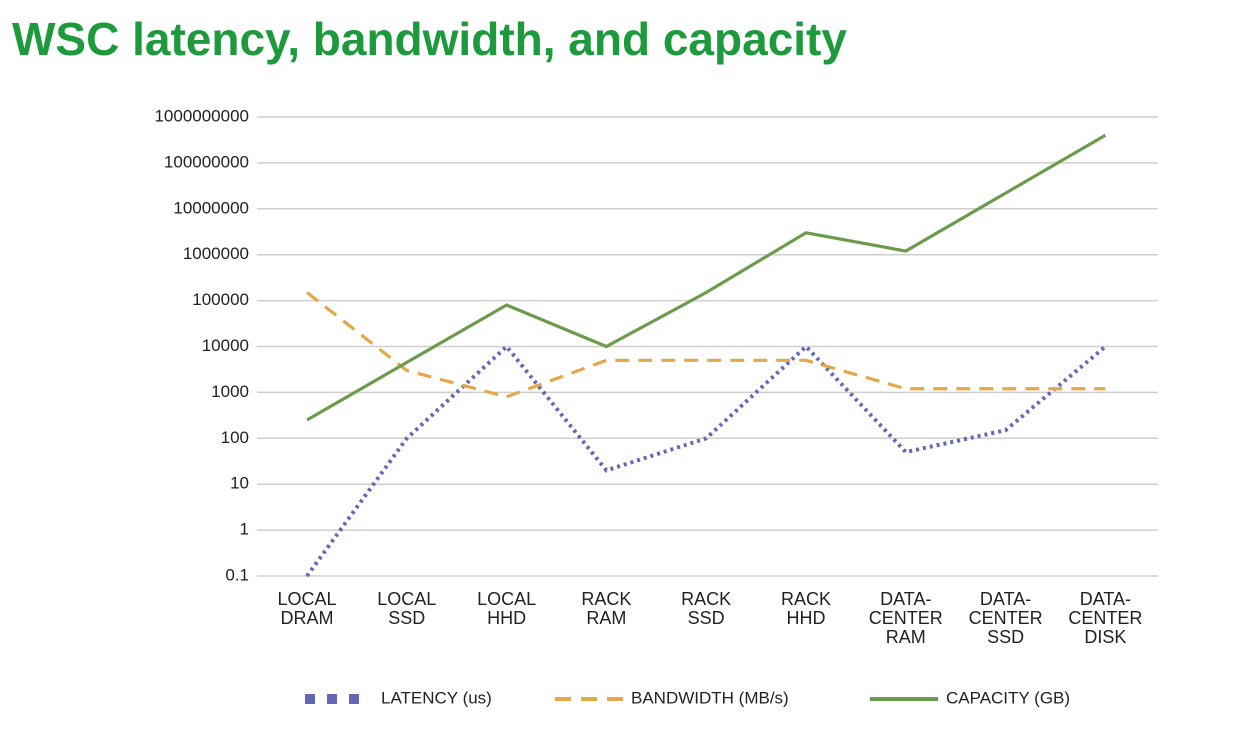  I want to click on x-tick-label: DATA-CENTER DISK, so click(1105, 618).